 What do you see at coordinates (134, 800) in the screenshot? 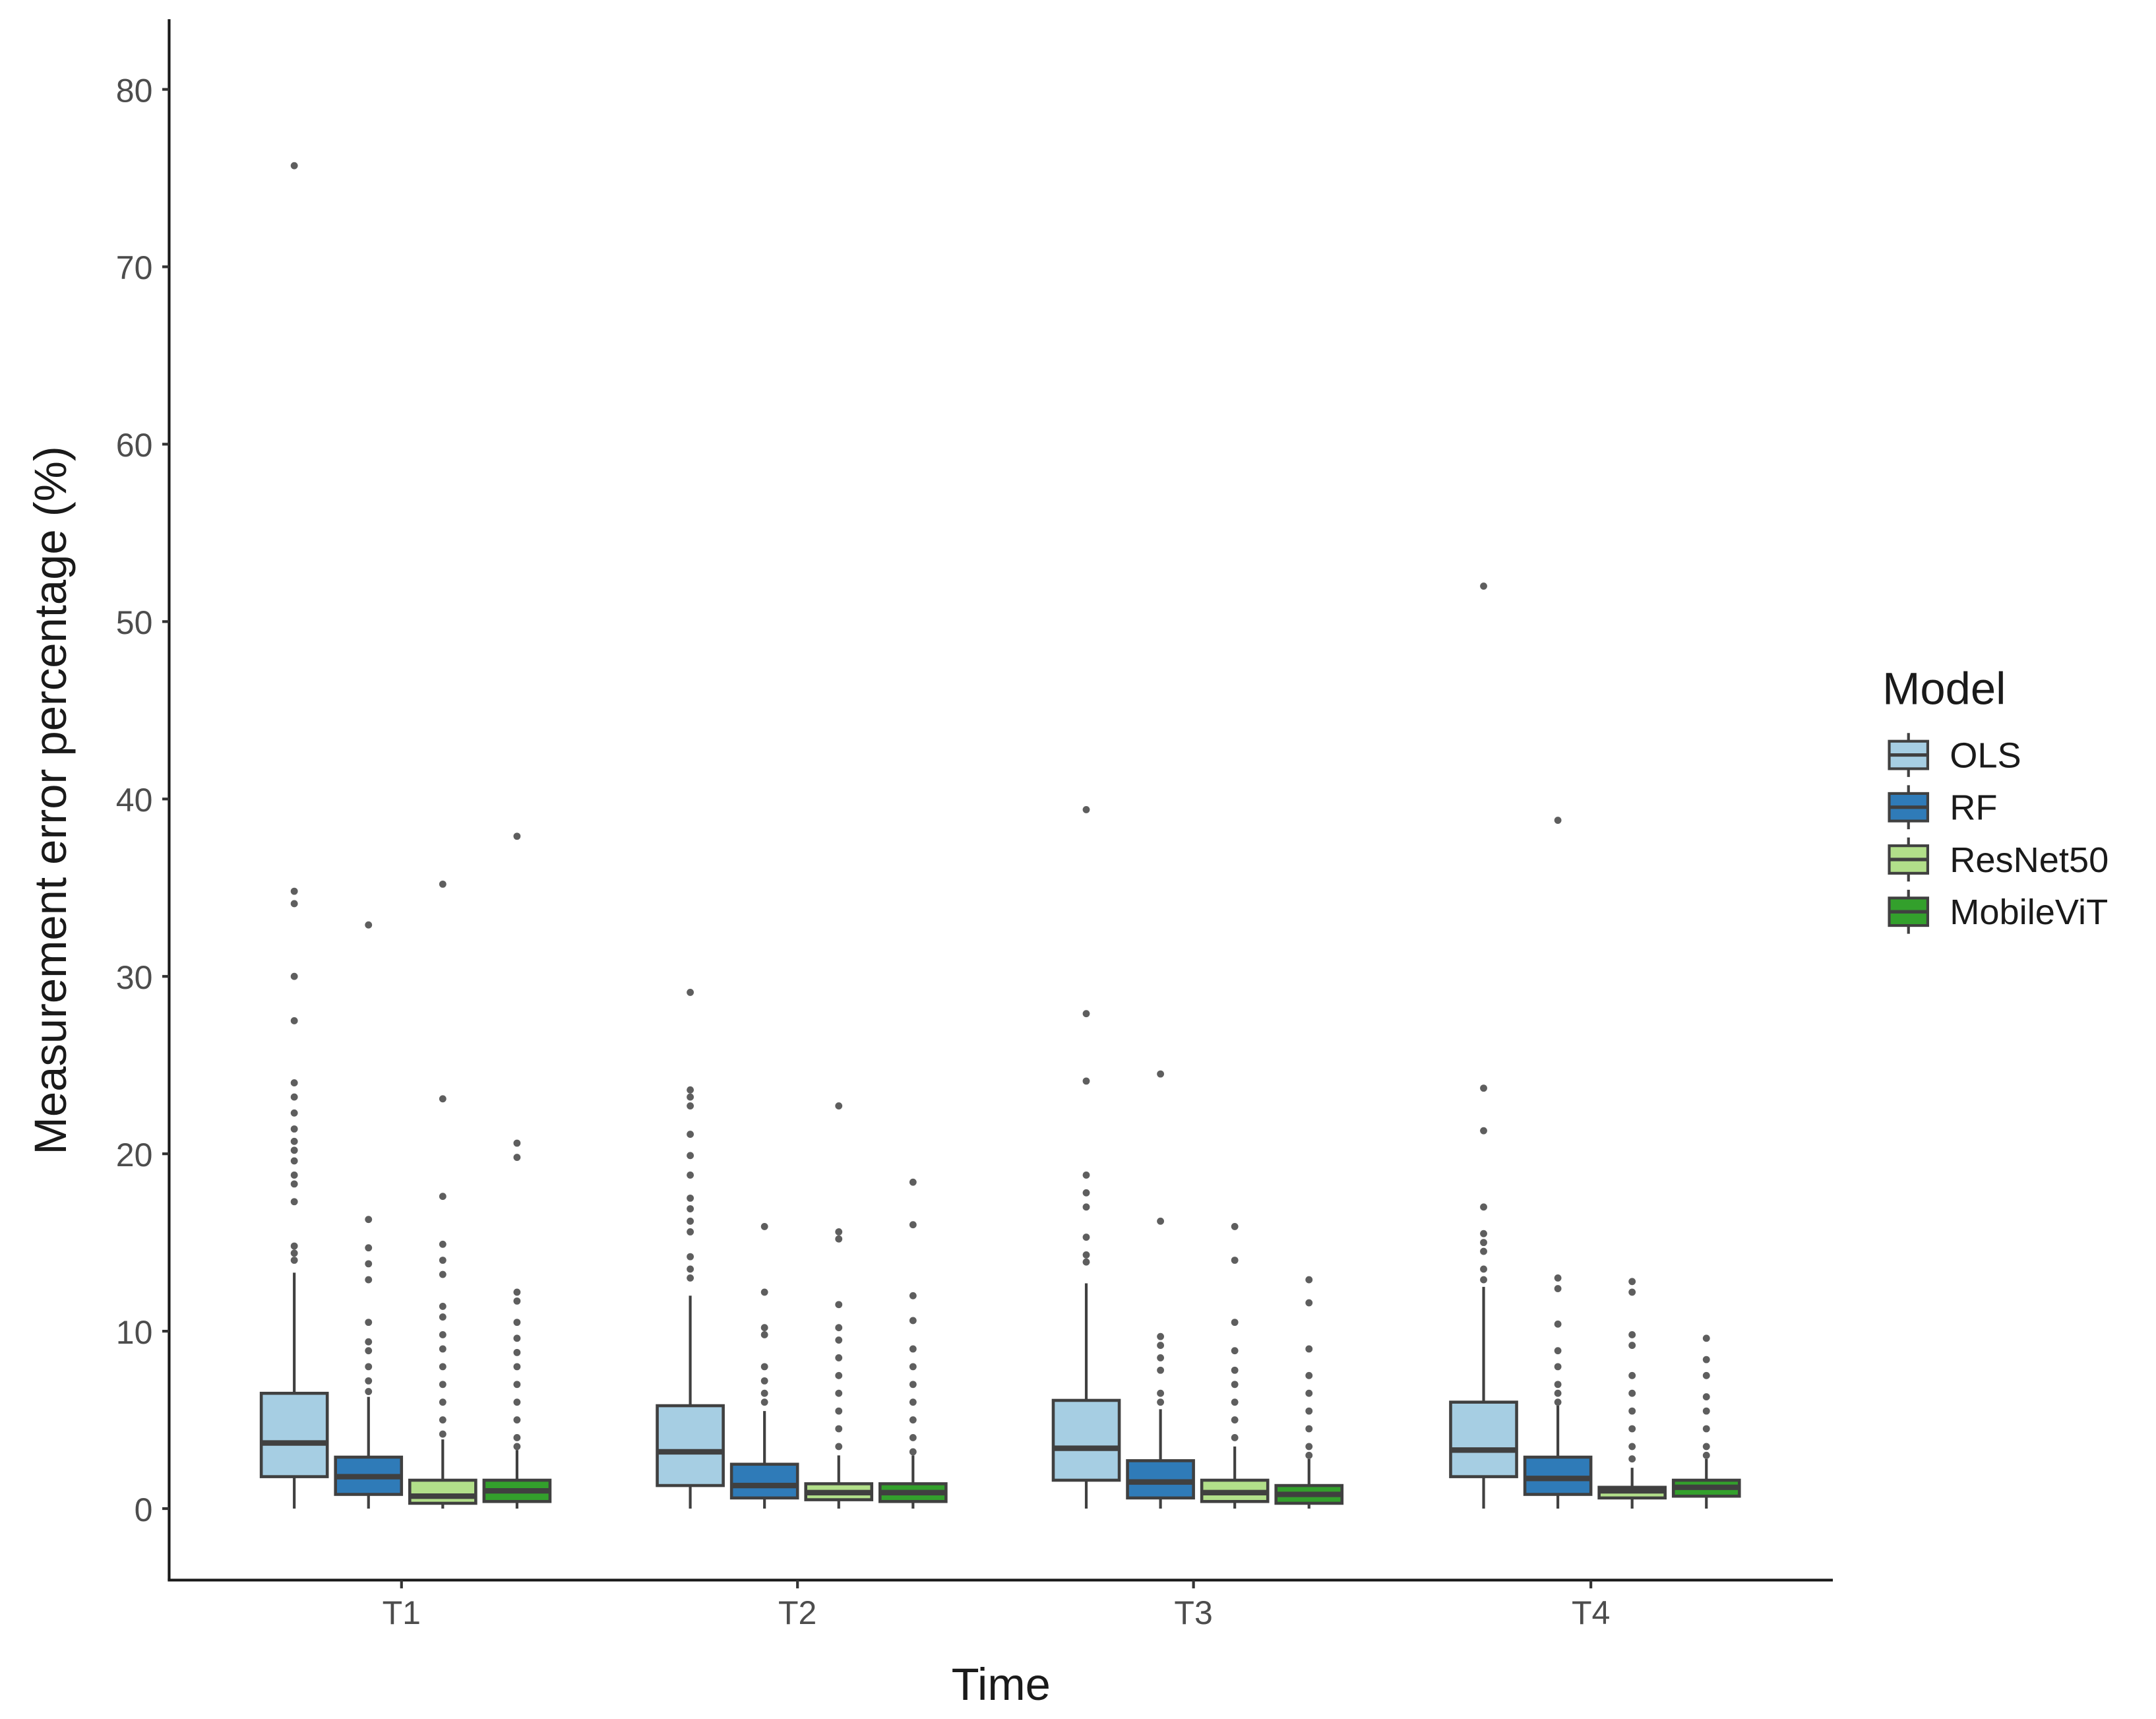
I see `y-tick-label: 40` at bounding box center [134, 800].